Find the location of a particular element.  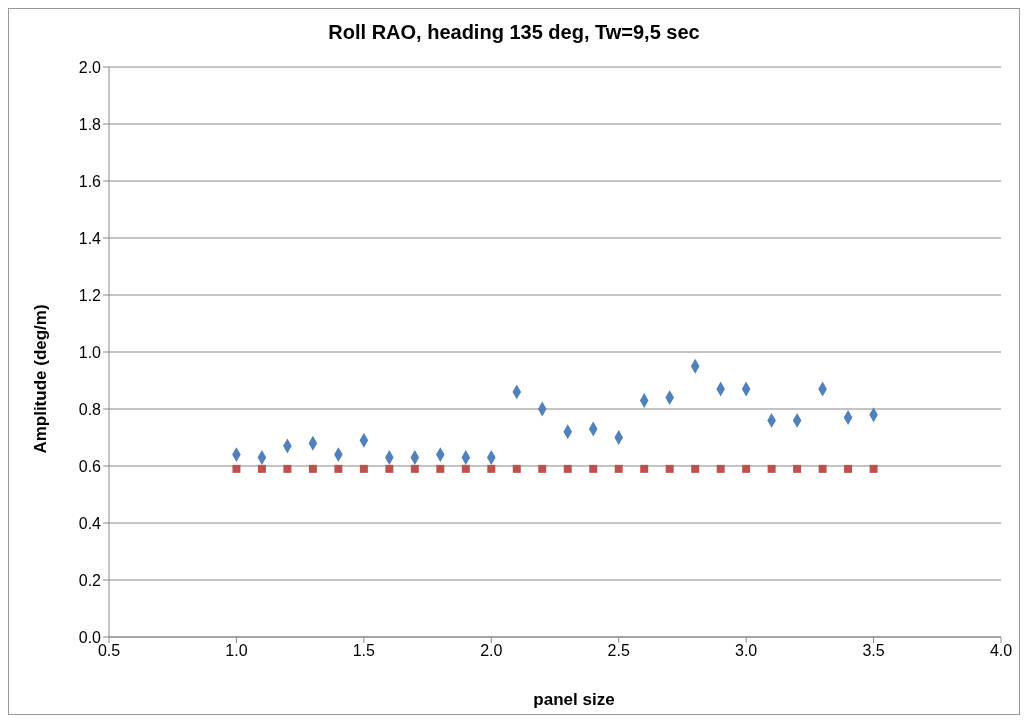

y-tick-label: 0.4 is located at coordinates (90, 523).